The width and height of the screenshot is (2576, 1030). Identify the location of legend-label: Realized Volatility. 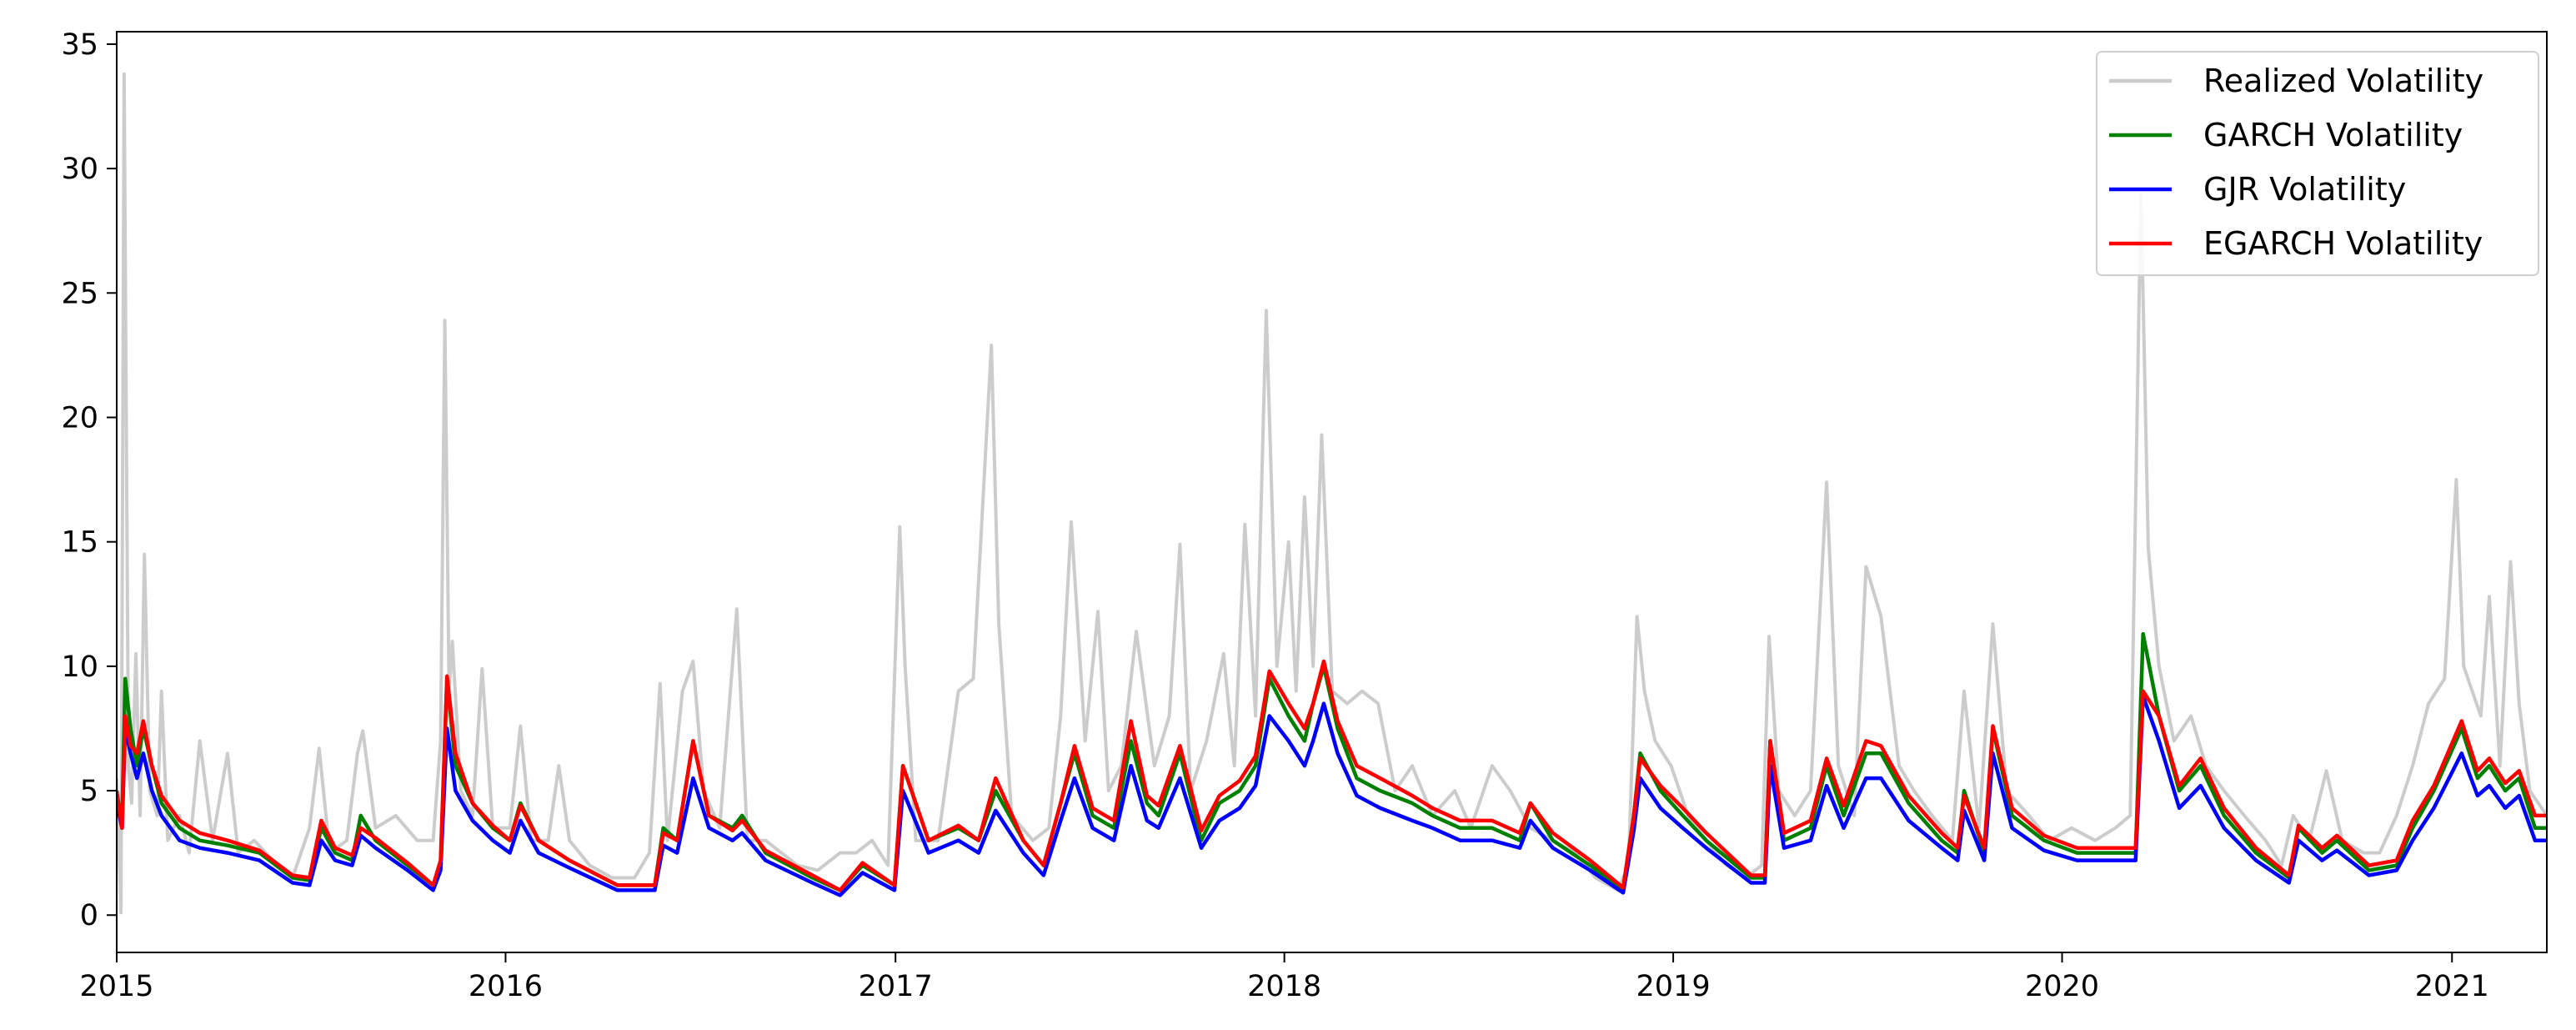
(2343, 81).